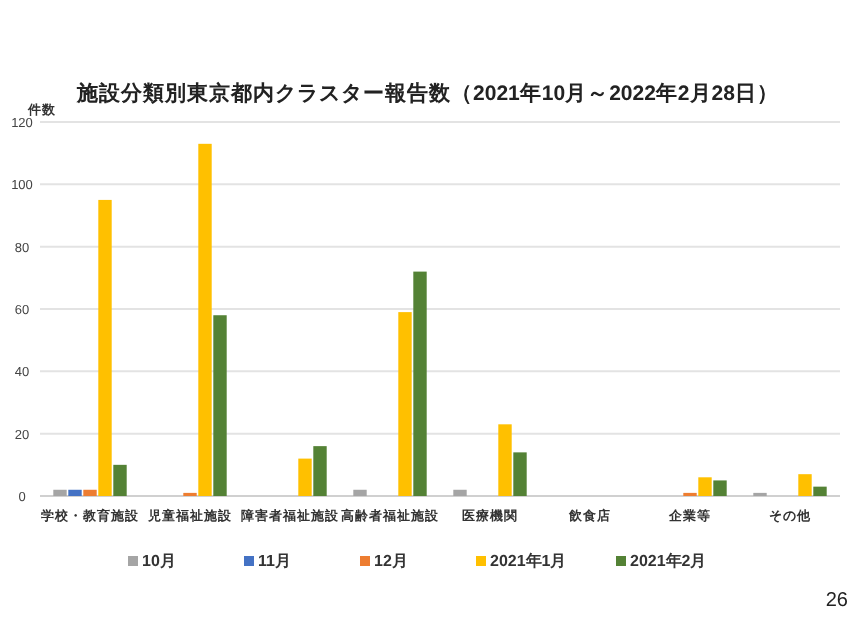 This screenshot has height=640, width=854. I want to click on legend-label: 2021年2月, so click(668, 561).